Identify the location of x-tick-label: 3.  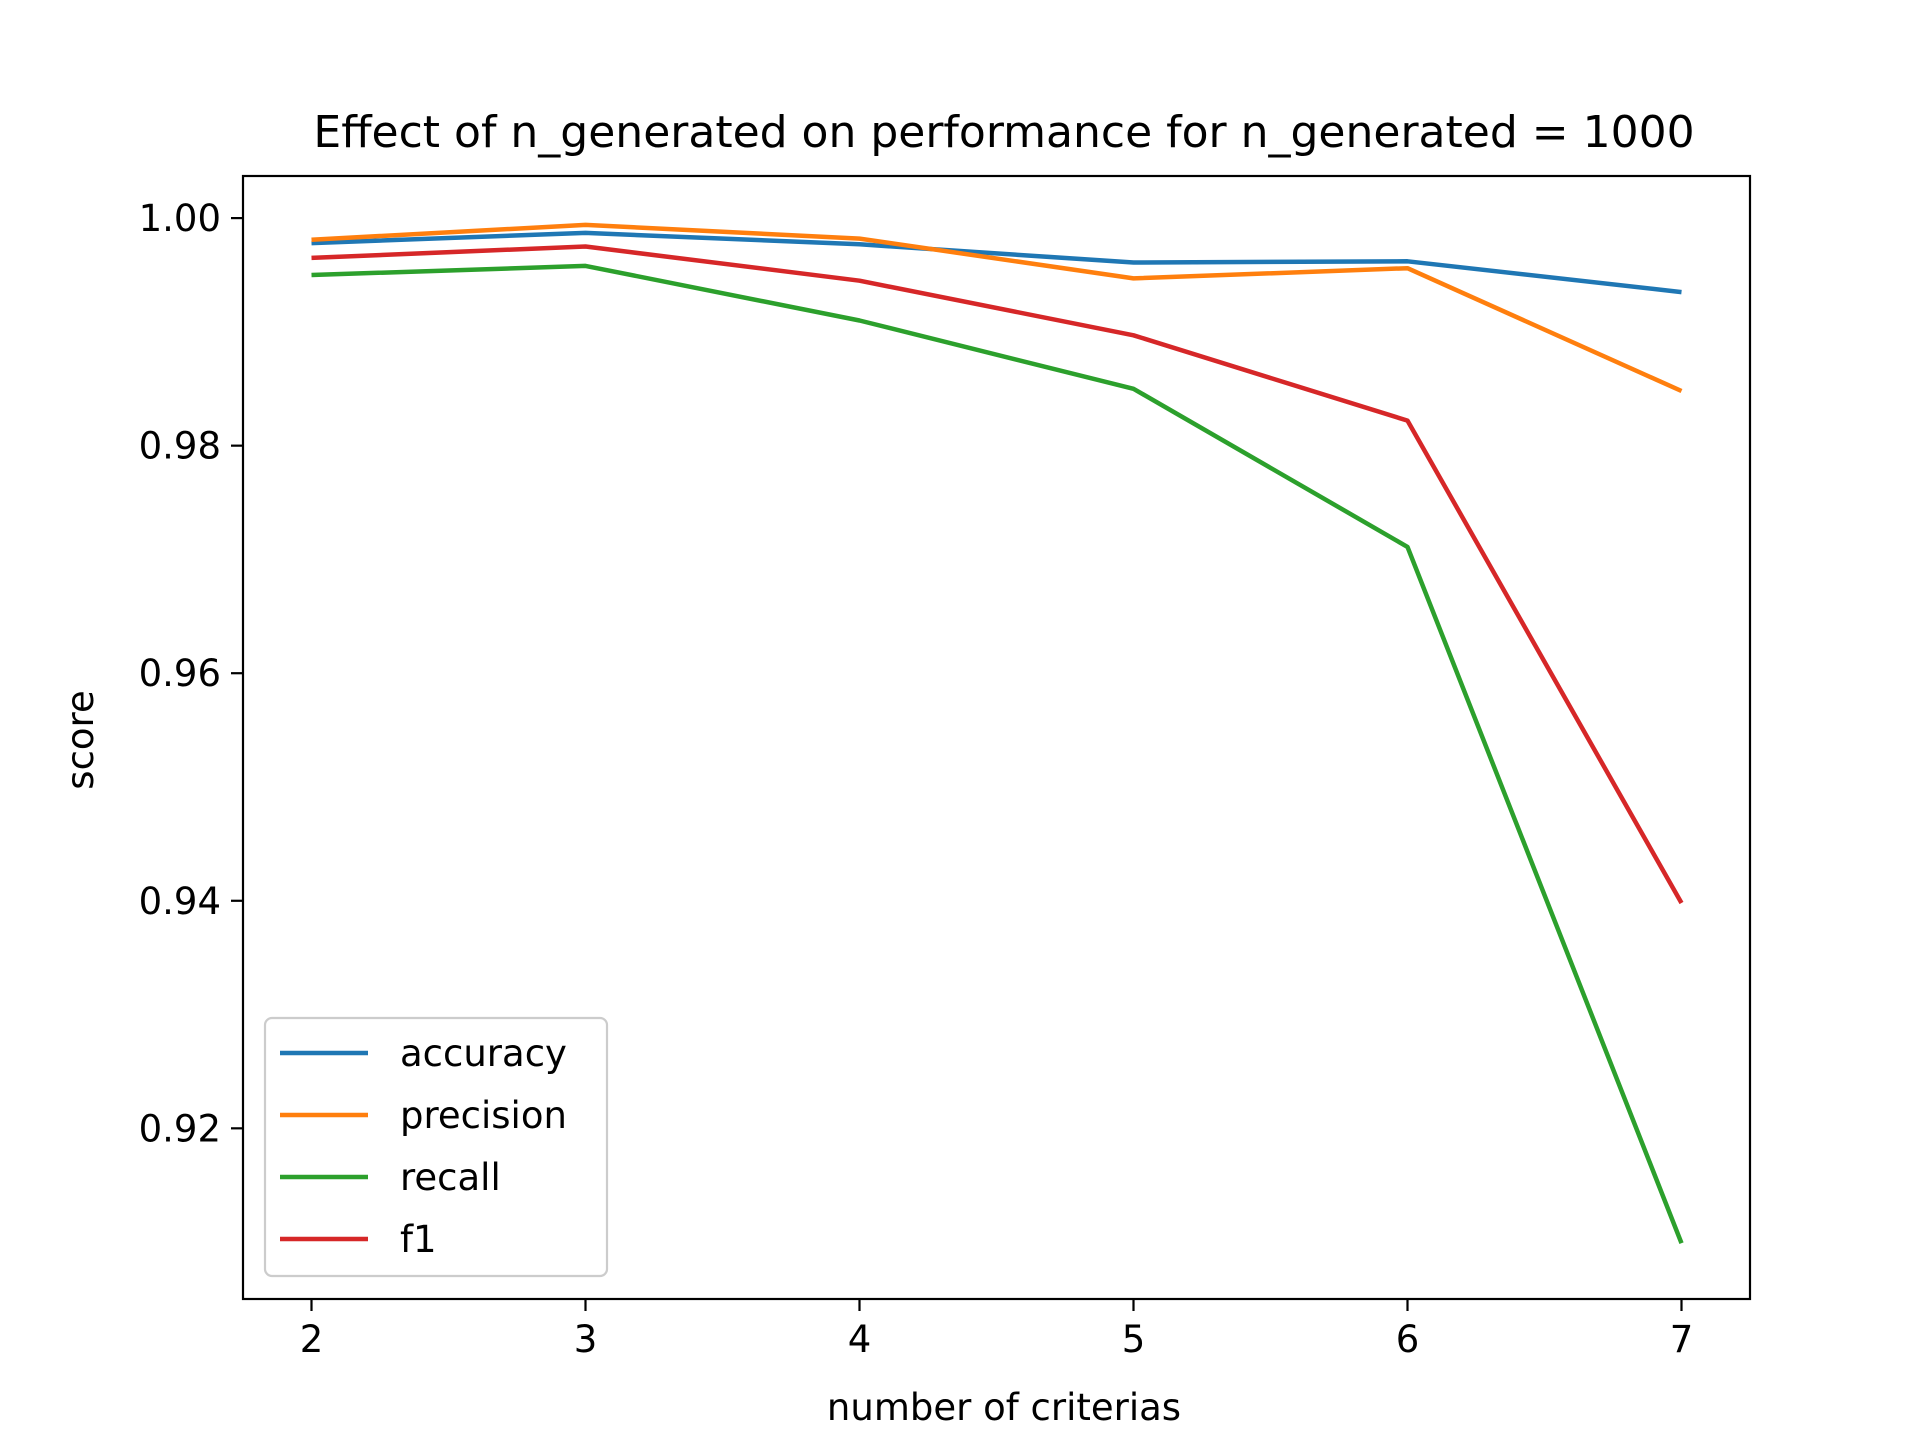
(586, 1339).